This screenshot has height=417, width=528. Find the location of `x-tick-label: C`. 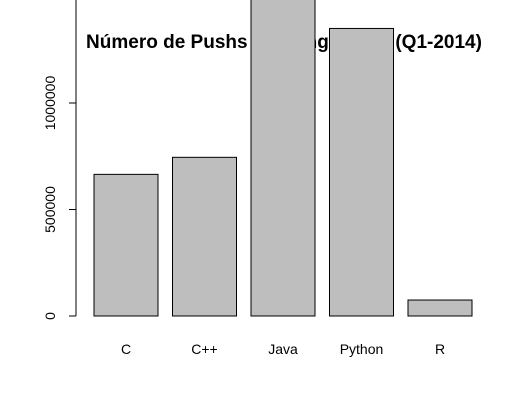

x-tick-label: C is located at coordinates (126, 349).